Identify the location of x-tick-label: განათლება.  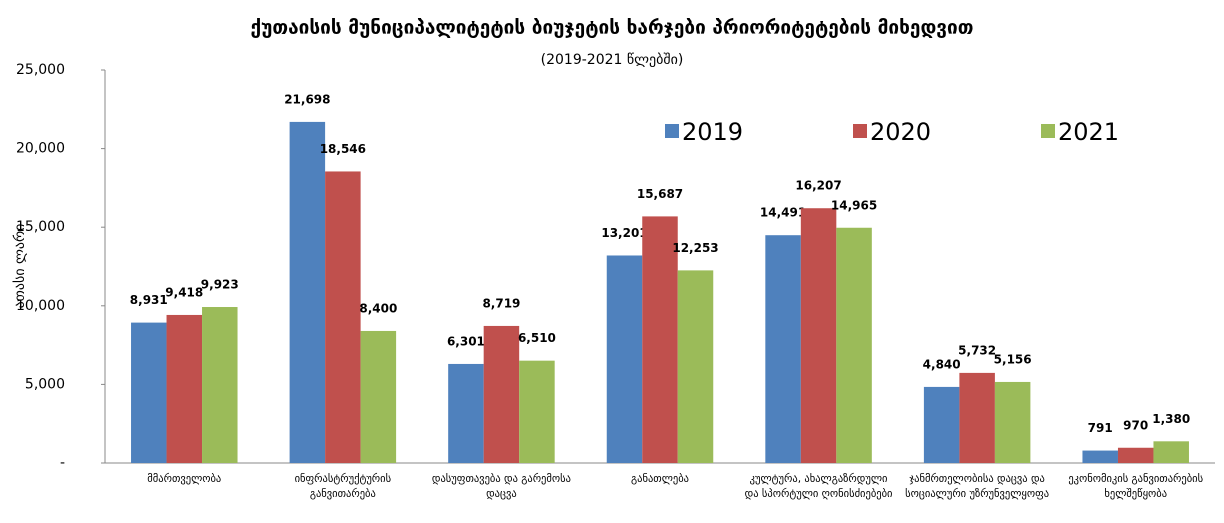
(660, 479).